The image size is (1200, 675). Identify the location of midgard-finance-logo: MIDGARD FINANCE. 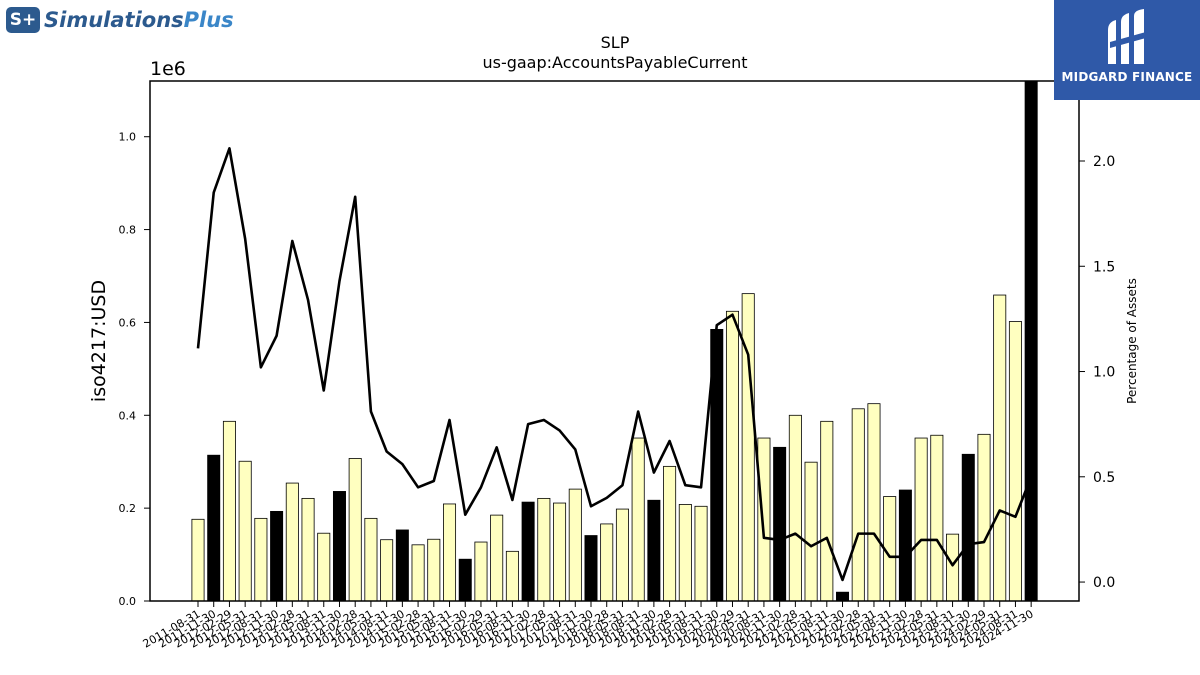
(1127, 50).